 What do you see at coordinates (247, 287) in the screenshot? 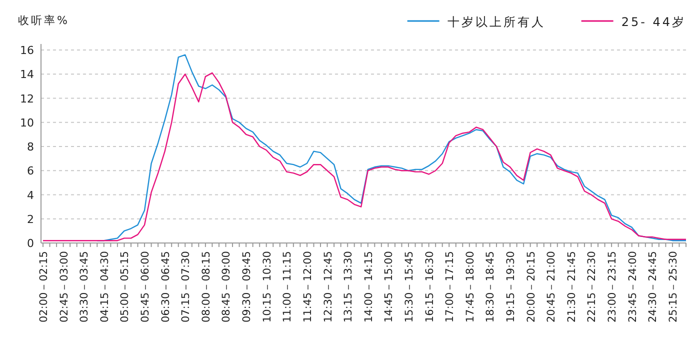
I see `x-tick-label: 09:30－09:45` at bounding box center [247, 287].